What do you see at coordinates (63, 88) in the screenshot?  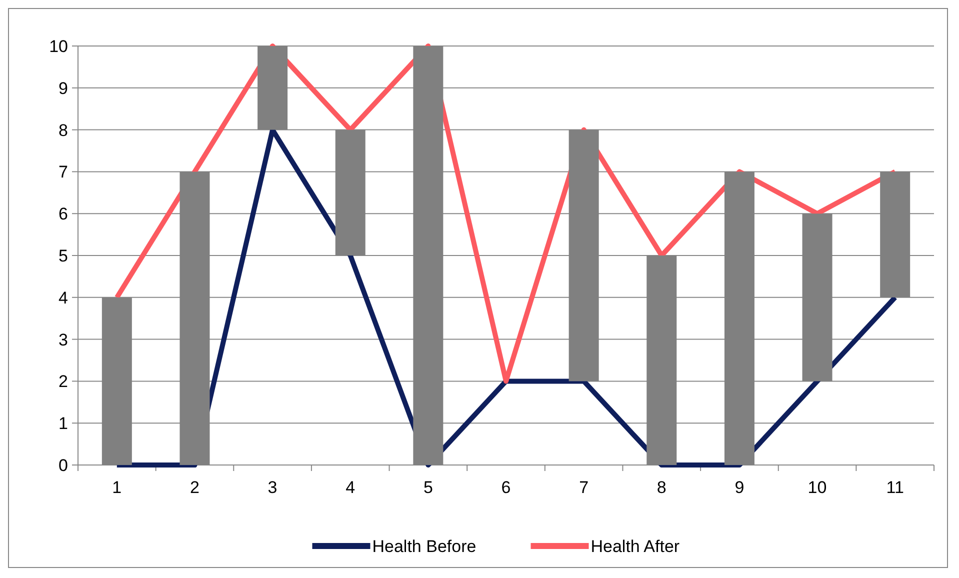 I see `y-tick-label: 9` at bounding box center [63, 88].